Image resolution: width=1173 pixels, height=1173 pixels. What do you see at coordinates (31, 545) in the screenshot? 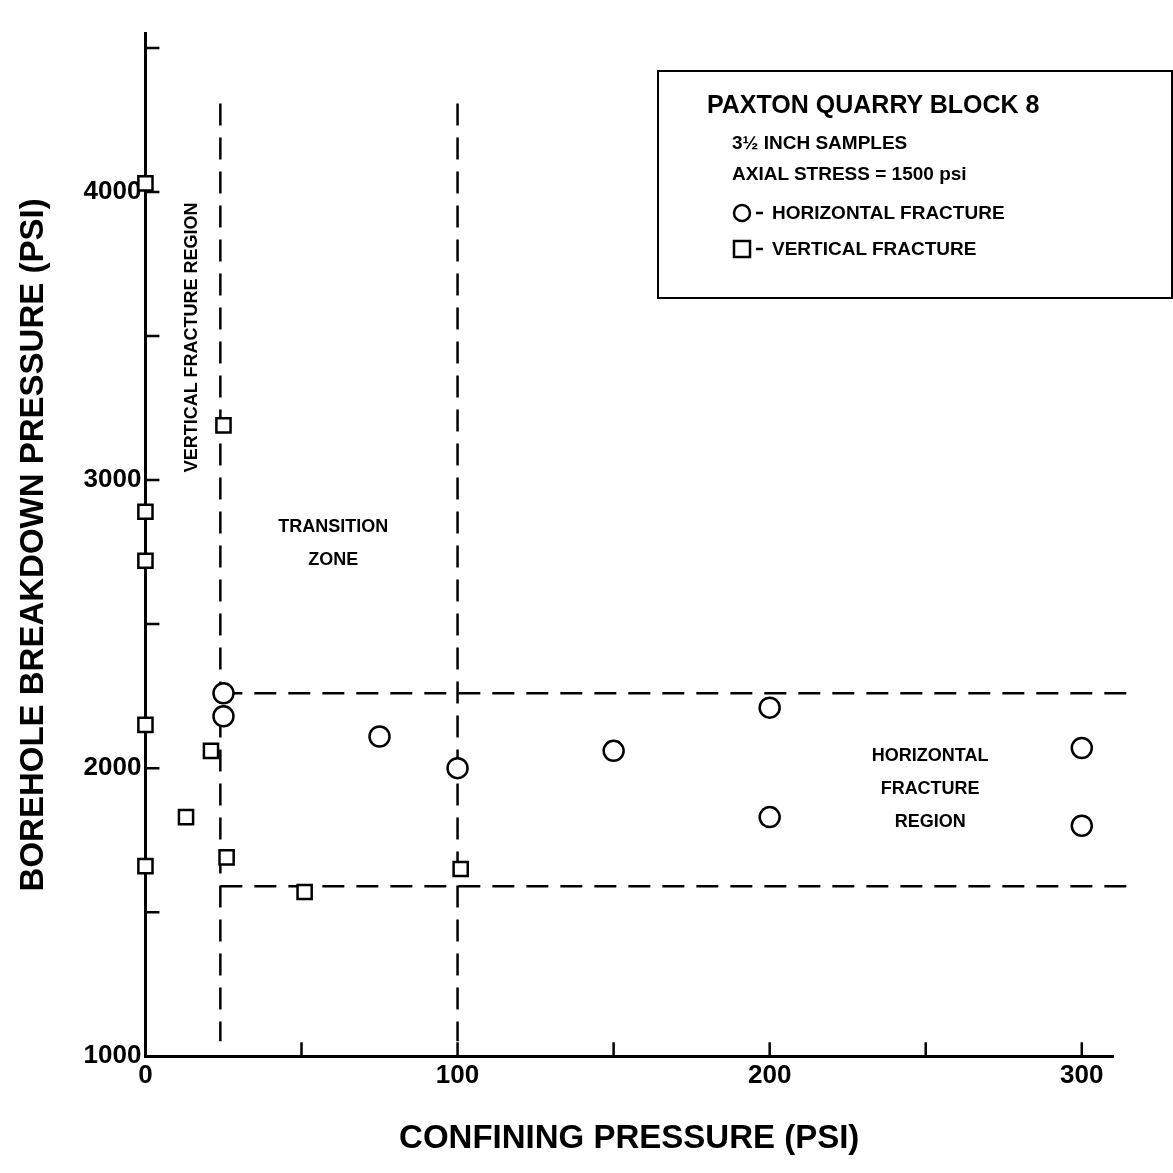
I see `y-axis-title: BOREHOLE BREAKDOWN PRESSURE (PSI)` at bounding box center [31, 545].